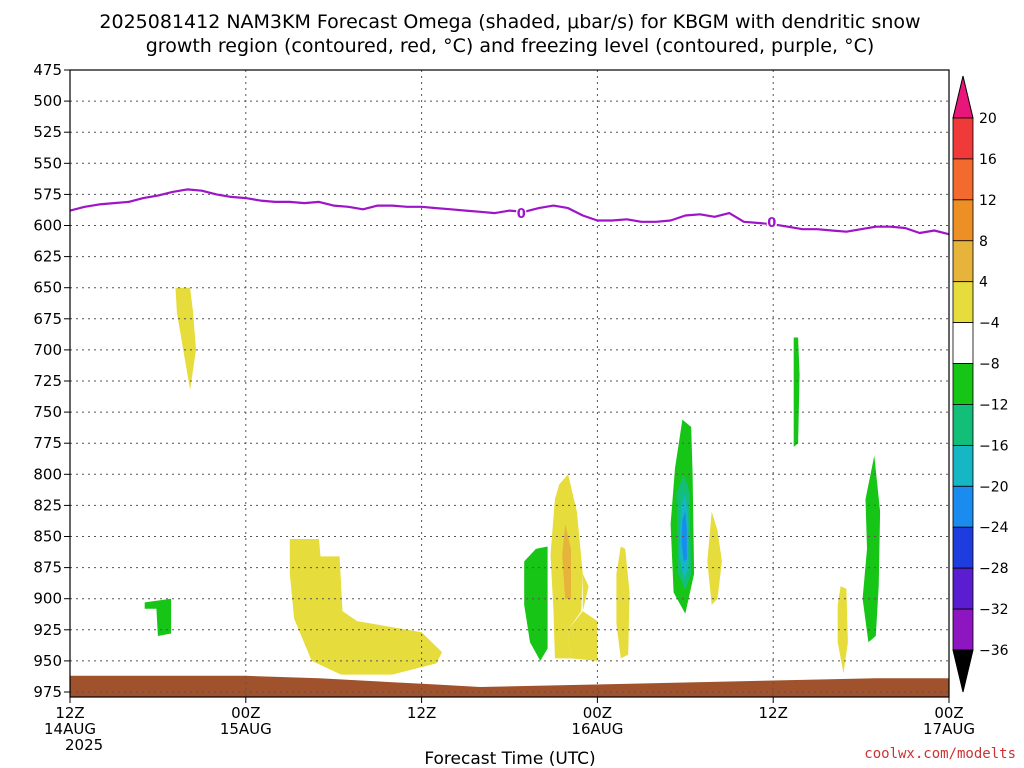 This screenshot has width=1024, height=768. Describe the element at coordinates (246, 729) in the screenshot. I see `x-tick-label-12-2: 15AUG` at that location.